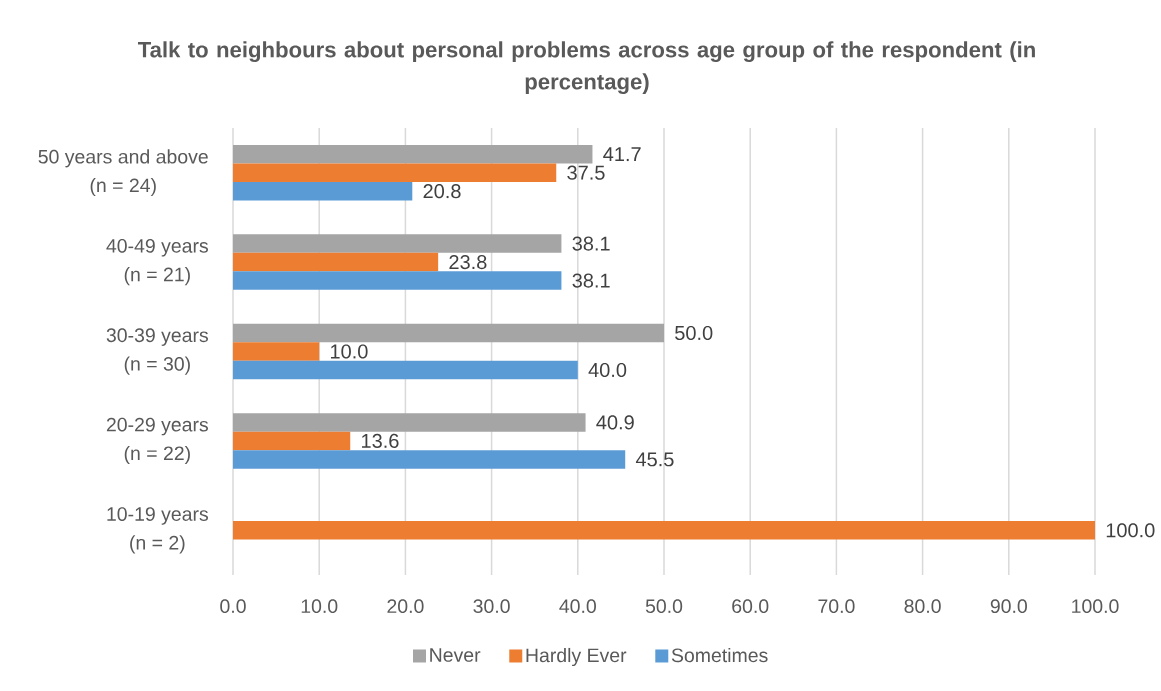 This screenshot has width=1161, height=691. What do you see at coordinates (750, 606) in the screenshot?
I see `x-tick-label: 60.0` at bounding box center [750, 606].